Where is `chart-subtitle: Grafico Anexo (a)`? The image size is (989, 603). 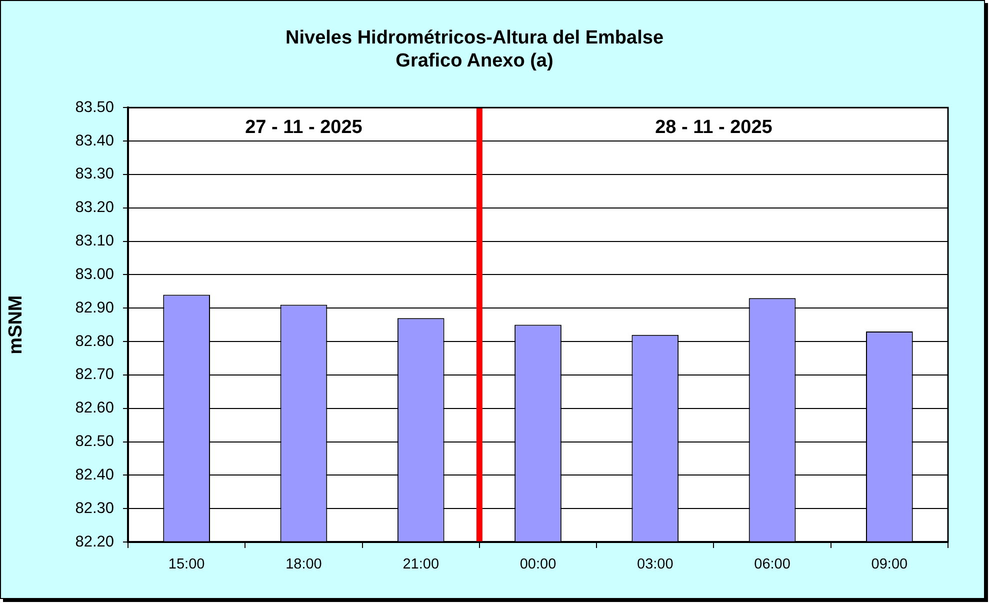
chart-subtitle: Grafico Anexo (a) is located at coordinates (475, 61).